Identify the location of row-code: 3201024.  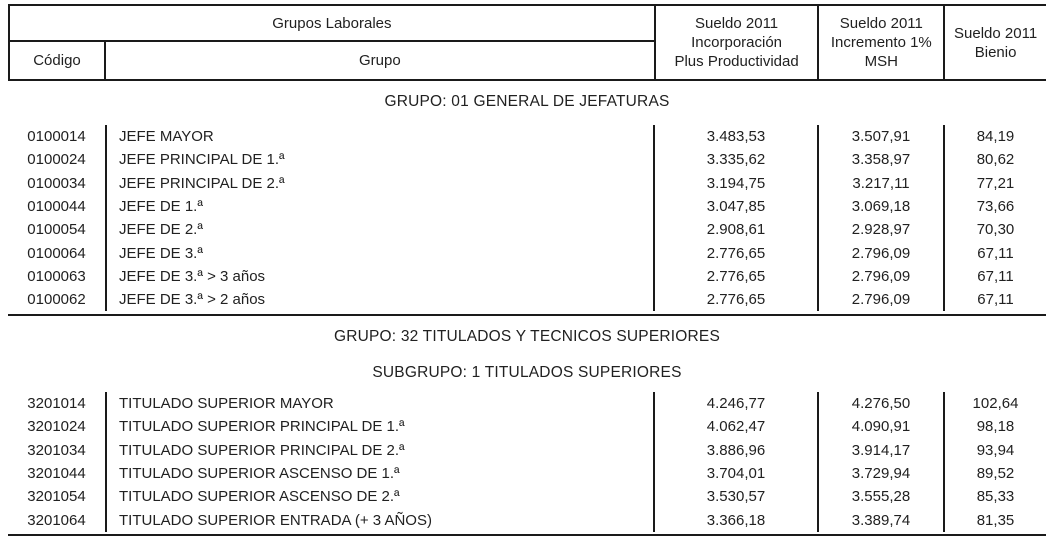
(56, 427).